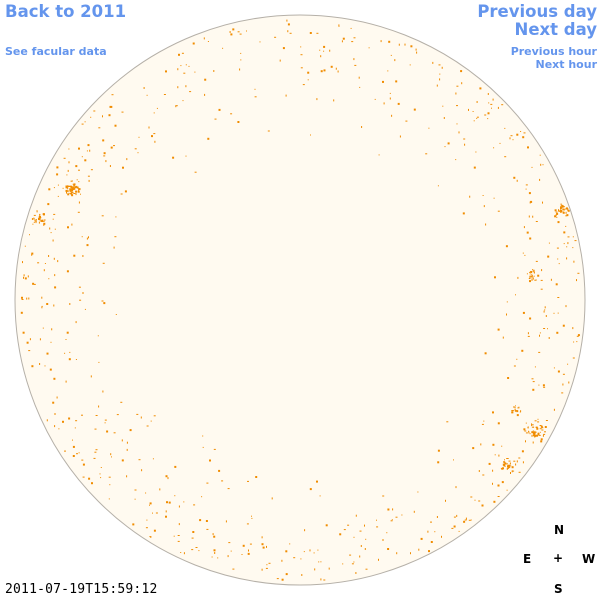  What do you see at coordinates (56, 51) in the screenshot?
I see `see-facular-data-link: See facular data` at bounding box center [56, 51].